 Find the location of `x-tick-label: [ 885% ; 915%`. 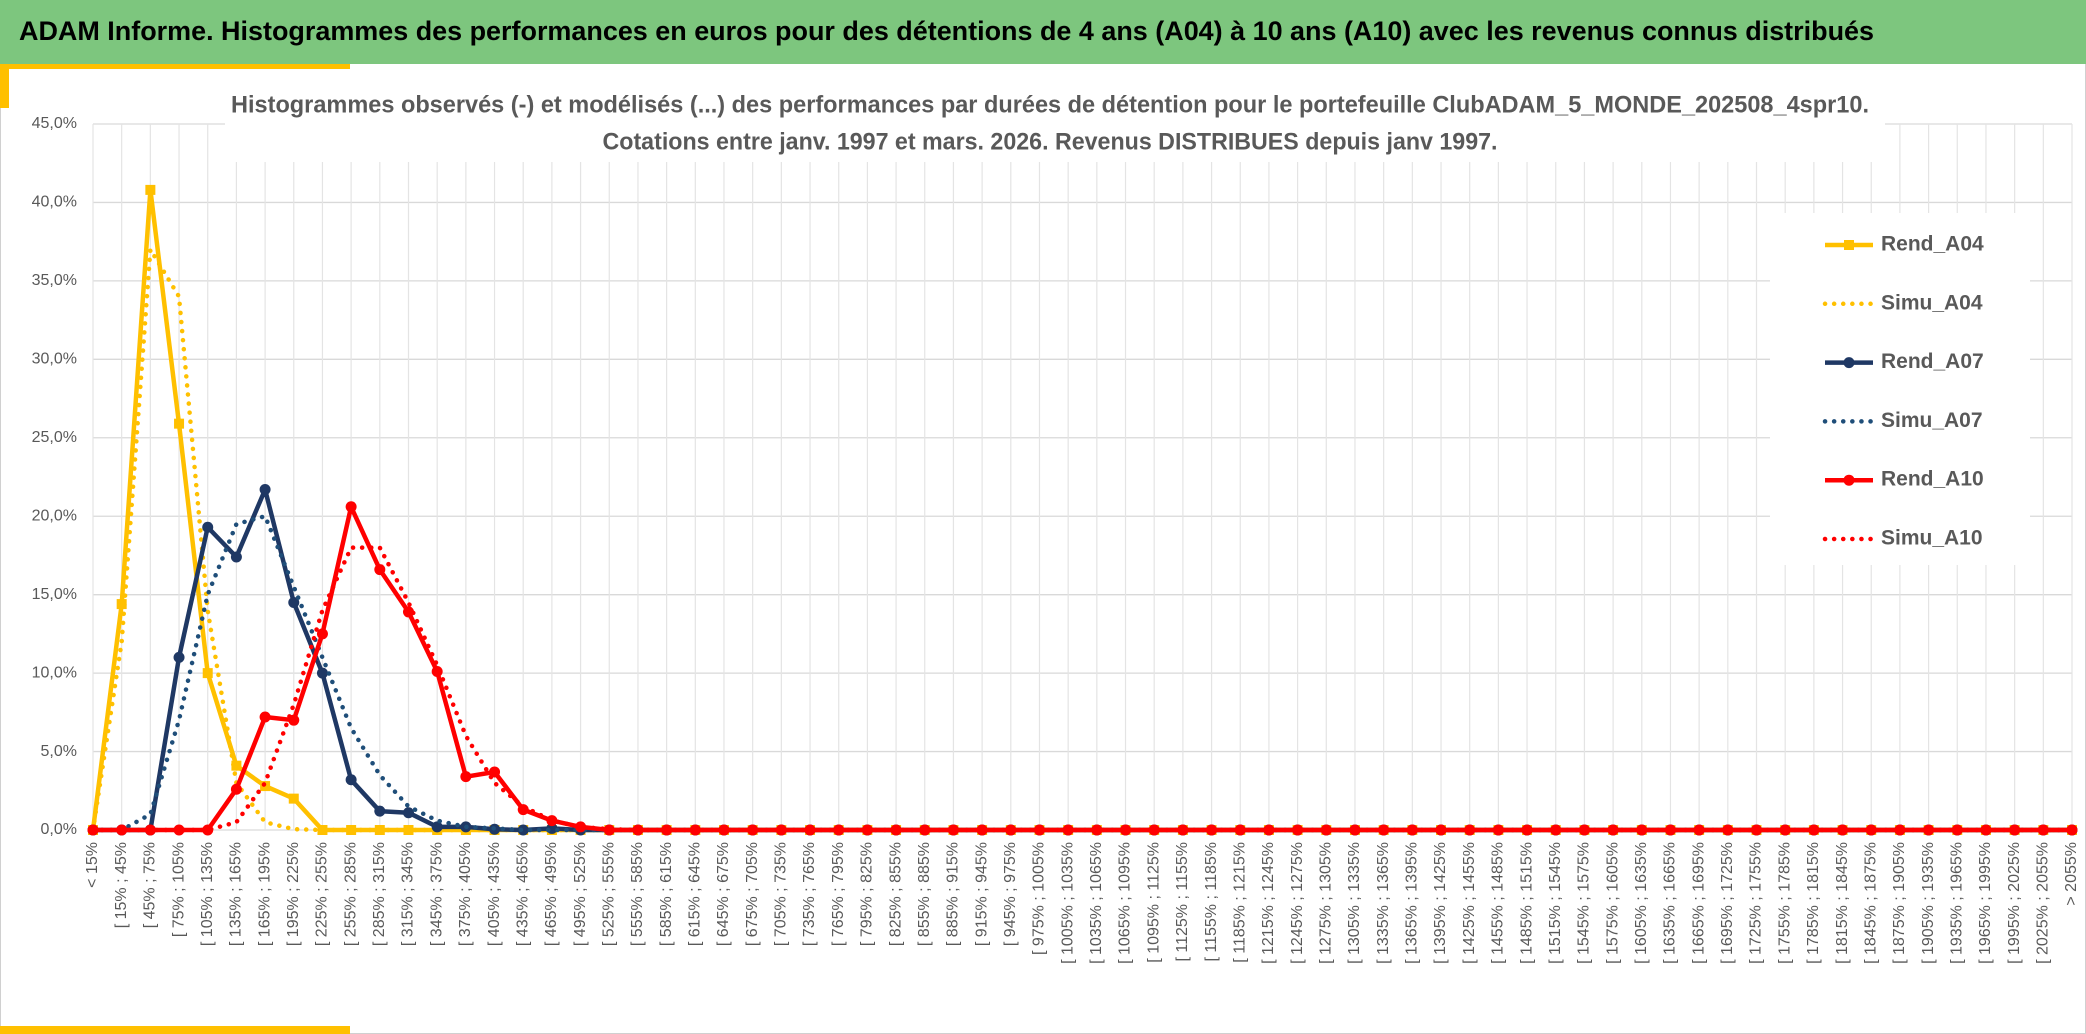

x-tick-label: [ 885% ; 915% is located at coordinates (953, 894).